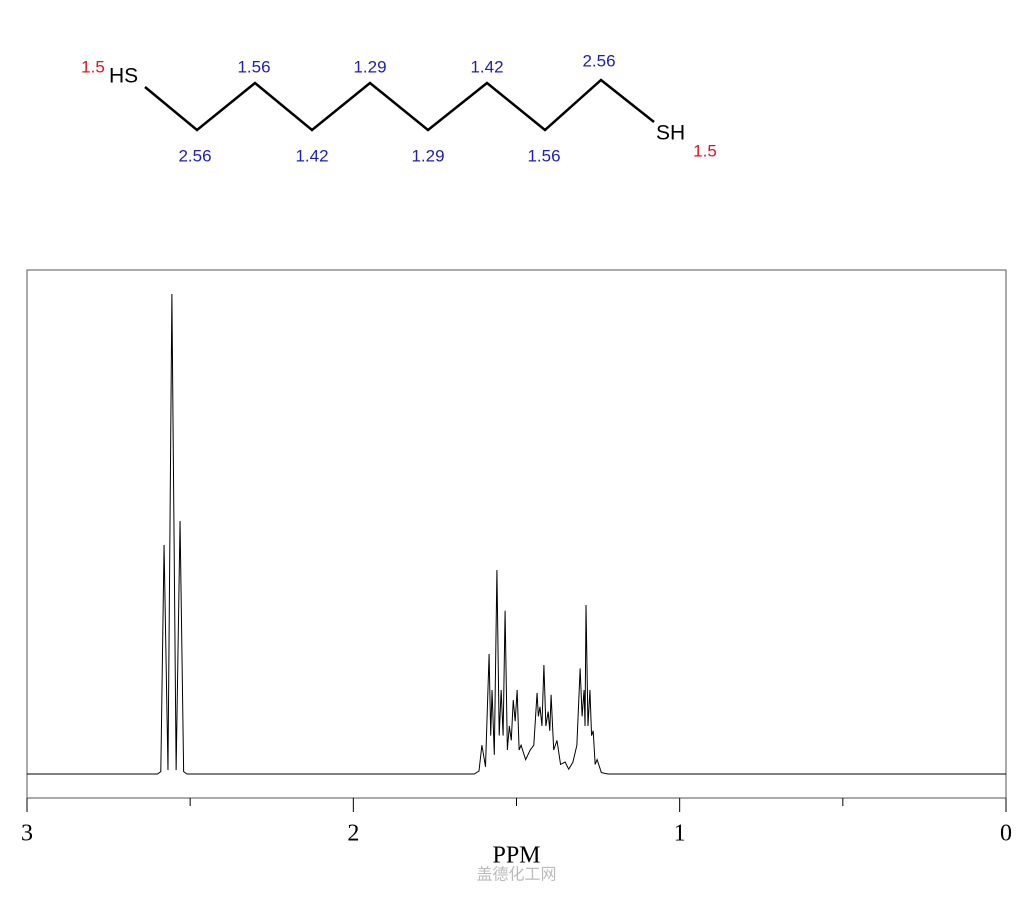  I want to click on thiol-group: HS, so click(123, 76).